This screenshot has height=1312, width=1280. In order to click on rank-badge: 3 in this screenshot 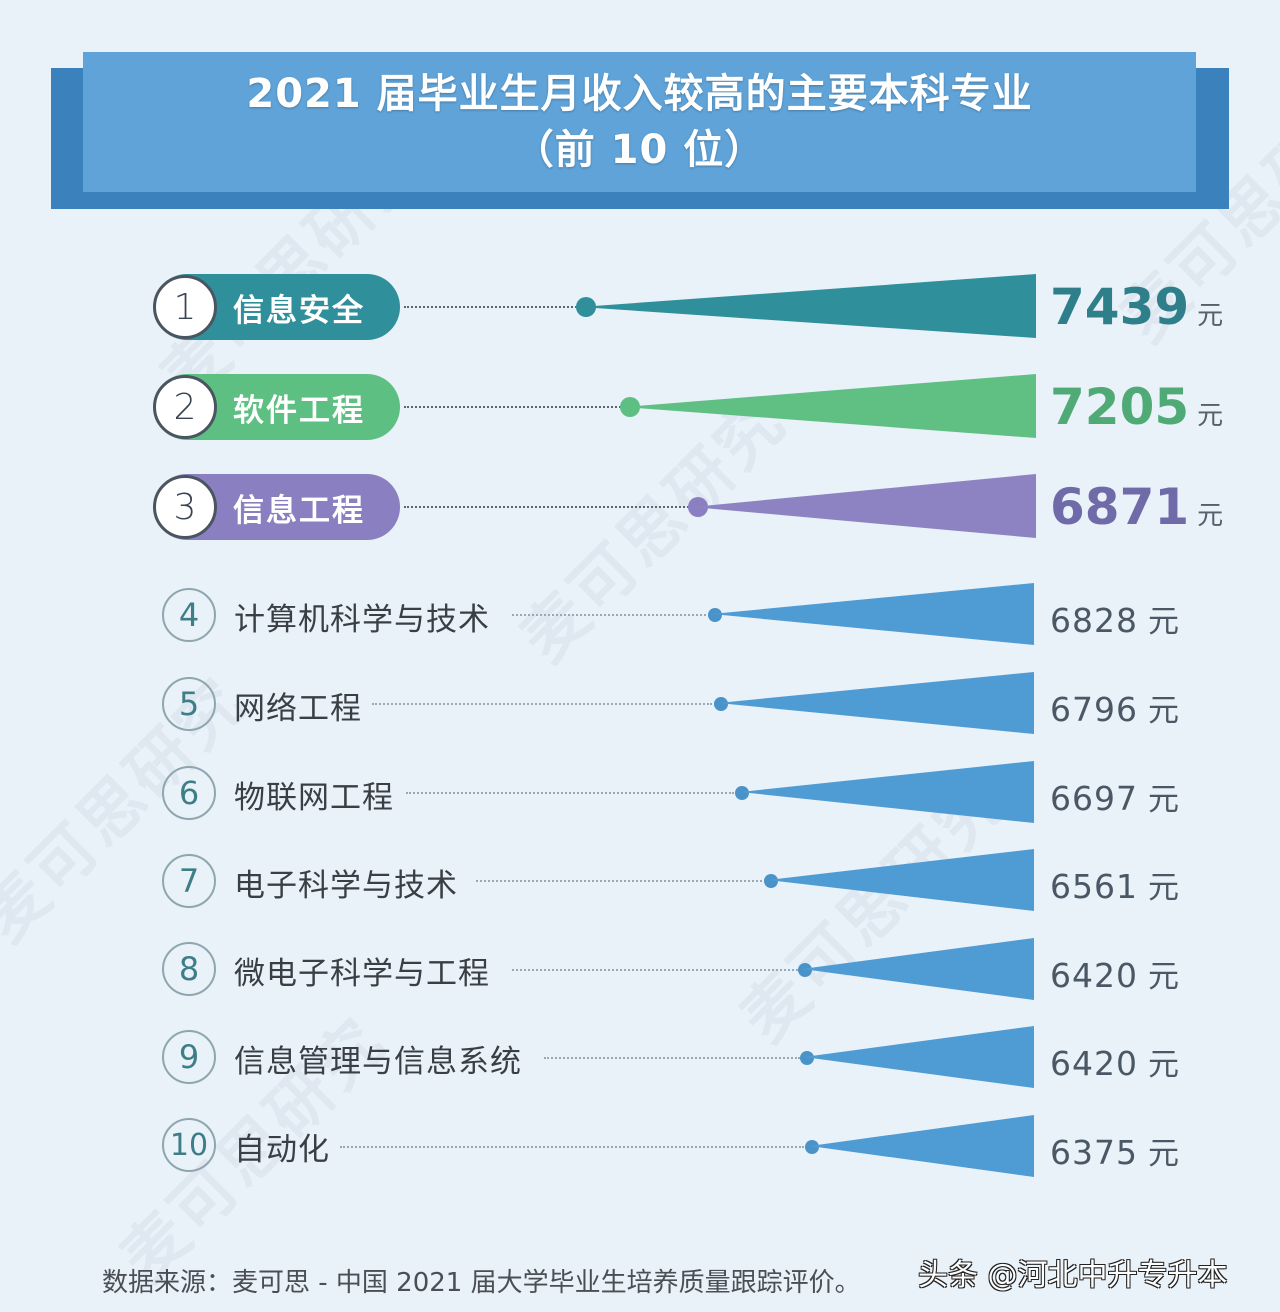, I will do `click(185, 507)`.